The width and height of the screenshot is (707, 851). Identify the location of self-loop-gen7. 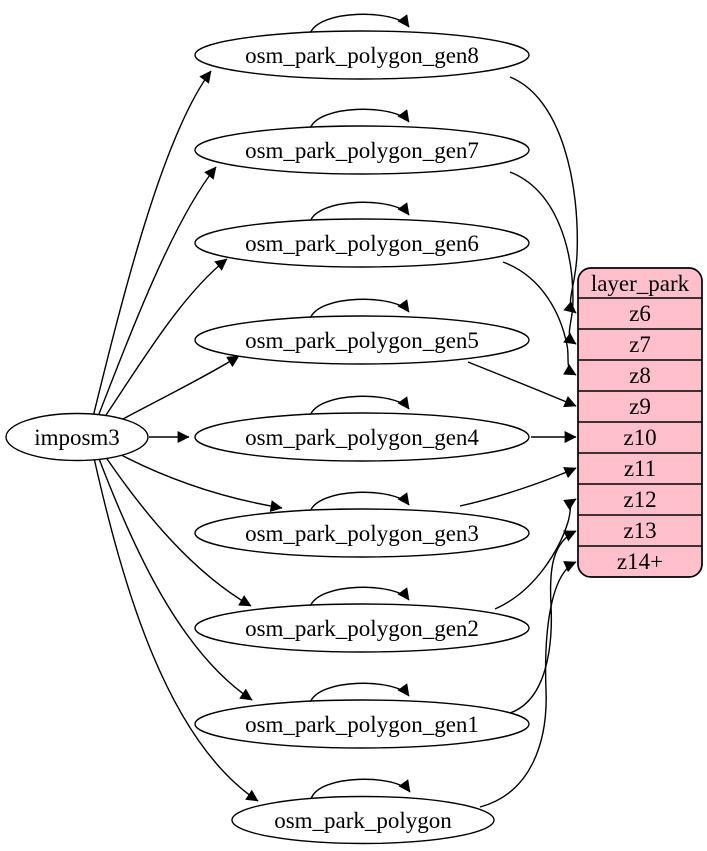
(359, 119).